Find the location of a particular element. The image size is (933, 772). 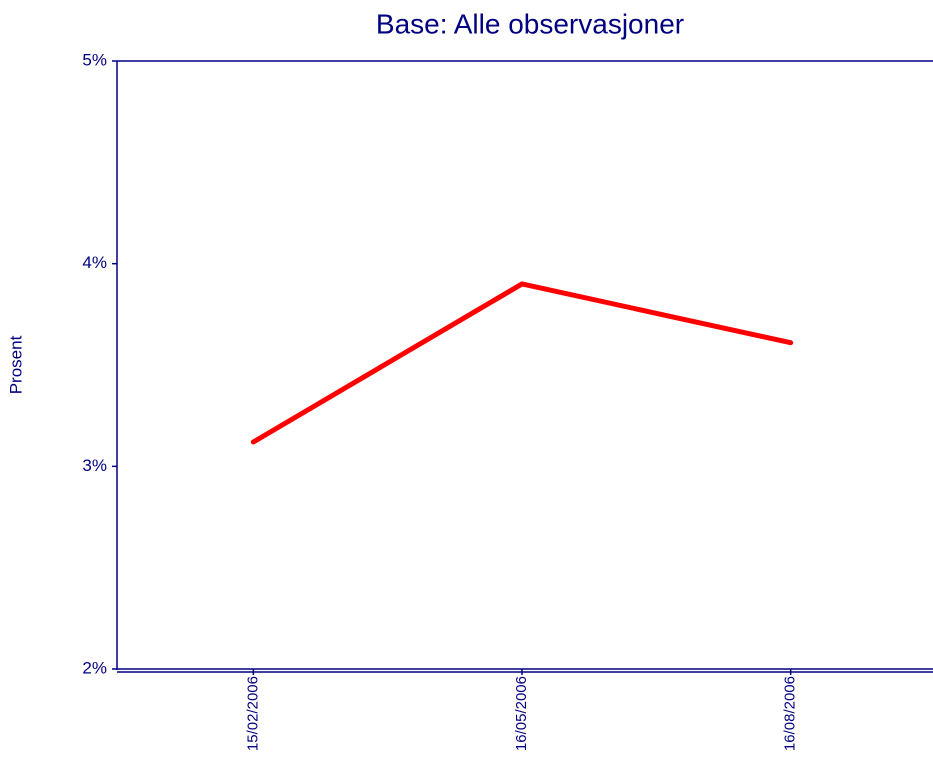

x-tick-label: 16/05/2006 is located at coordinates (521, 713).